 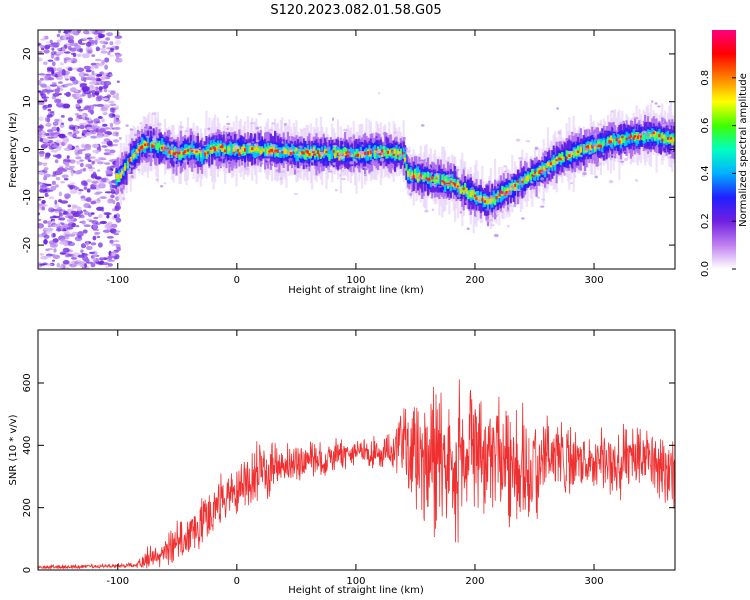 I want to click on colorbar-tick-label: 0.8, so click(x=705, y=78).